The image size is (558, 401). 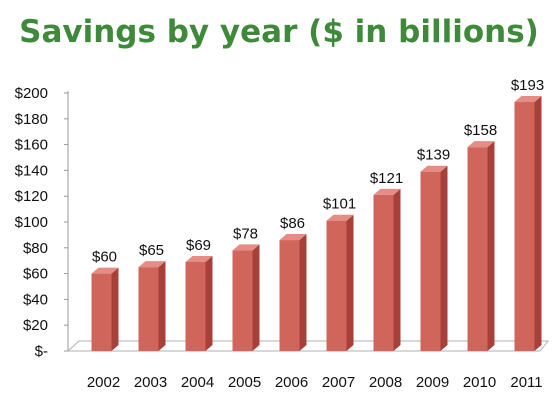 I want to click on x-tick-label: 2009, so click(x=432, y=382).